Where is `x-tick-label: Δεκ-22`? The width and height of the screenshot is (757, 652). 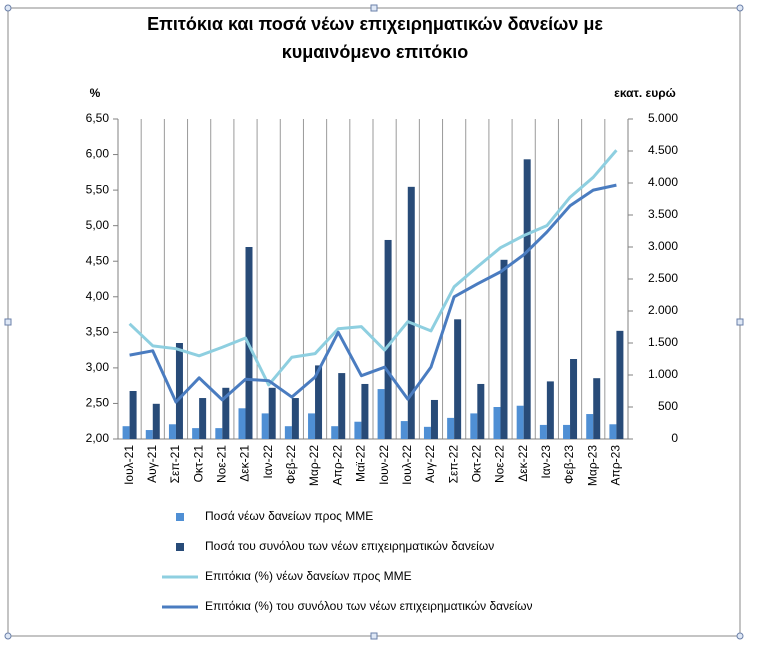 x-tick-label: Δεκ-22 is located at coordinates (523, 463).